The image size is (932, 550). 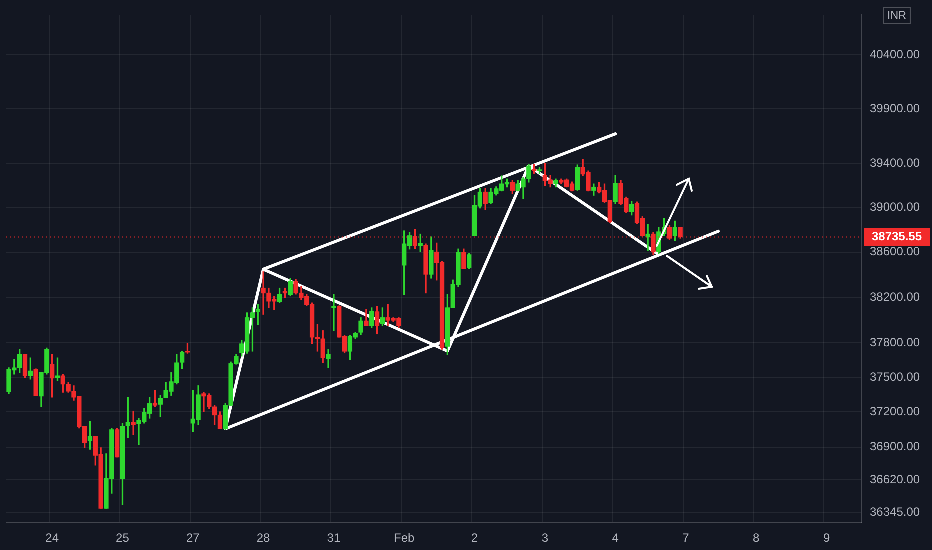 What do you see at coordinates (686, 538) in the screenshot?
I see `x-tick-label: 7` at bounding box center [686, 538].